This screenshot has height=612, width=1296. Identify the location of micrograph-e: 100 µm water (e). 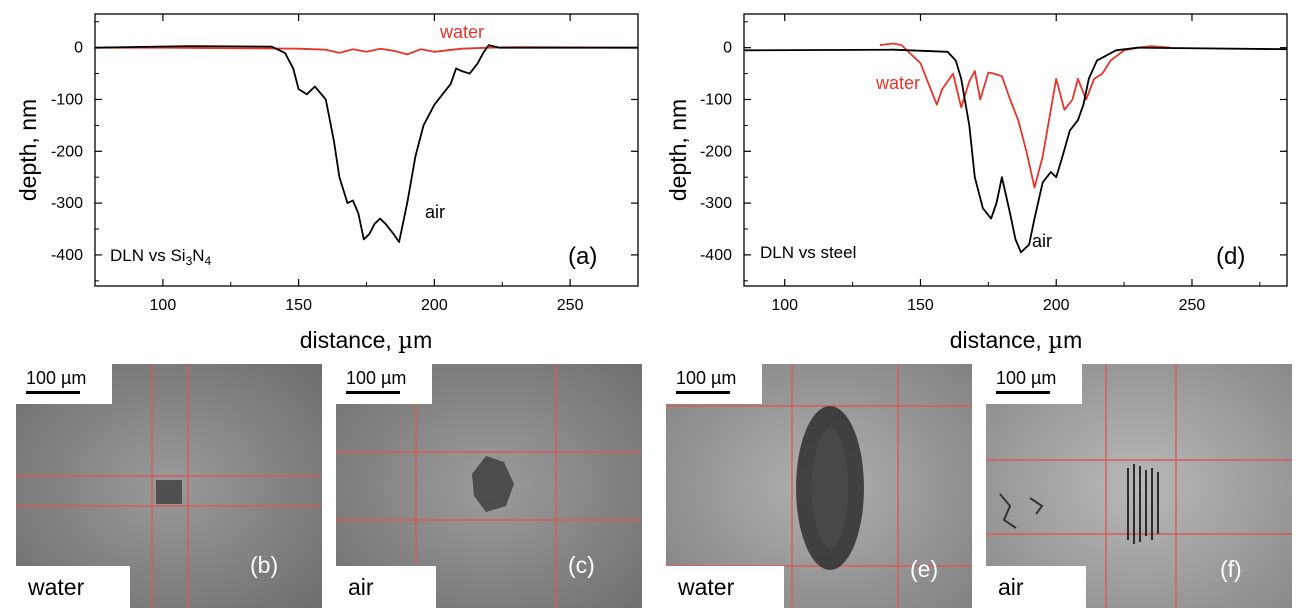
(819, 486).